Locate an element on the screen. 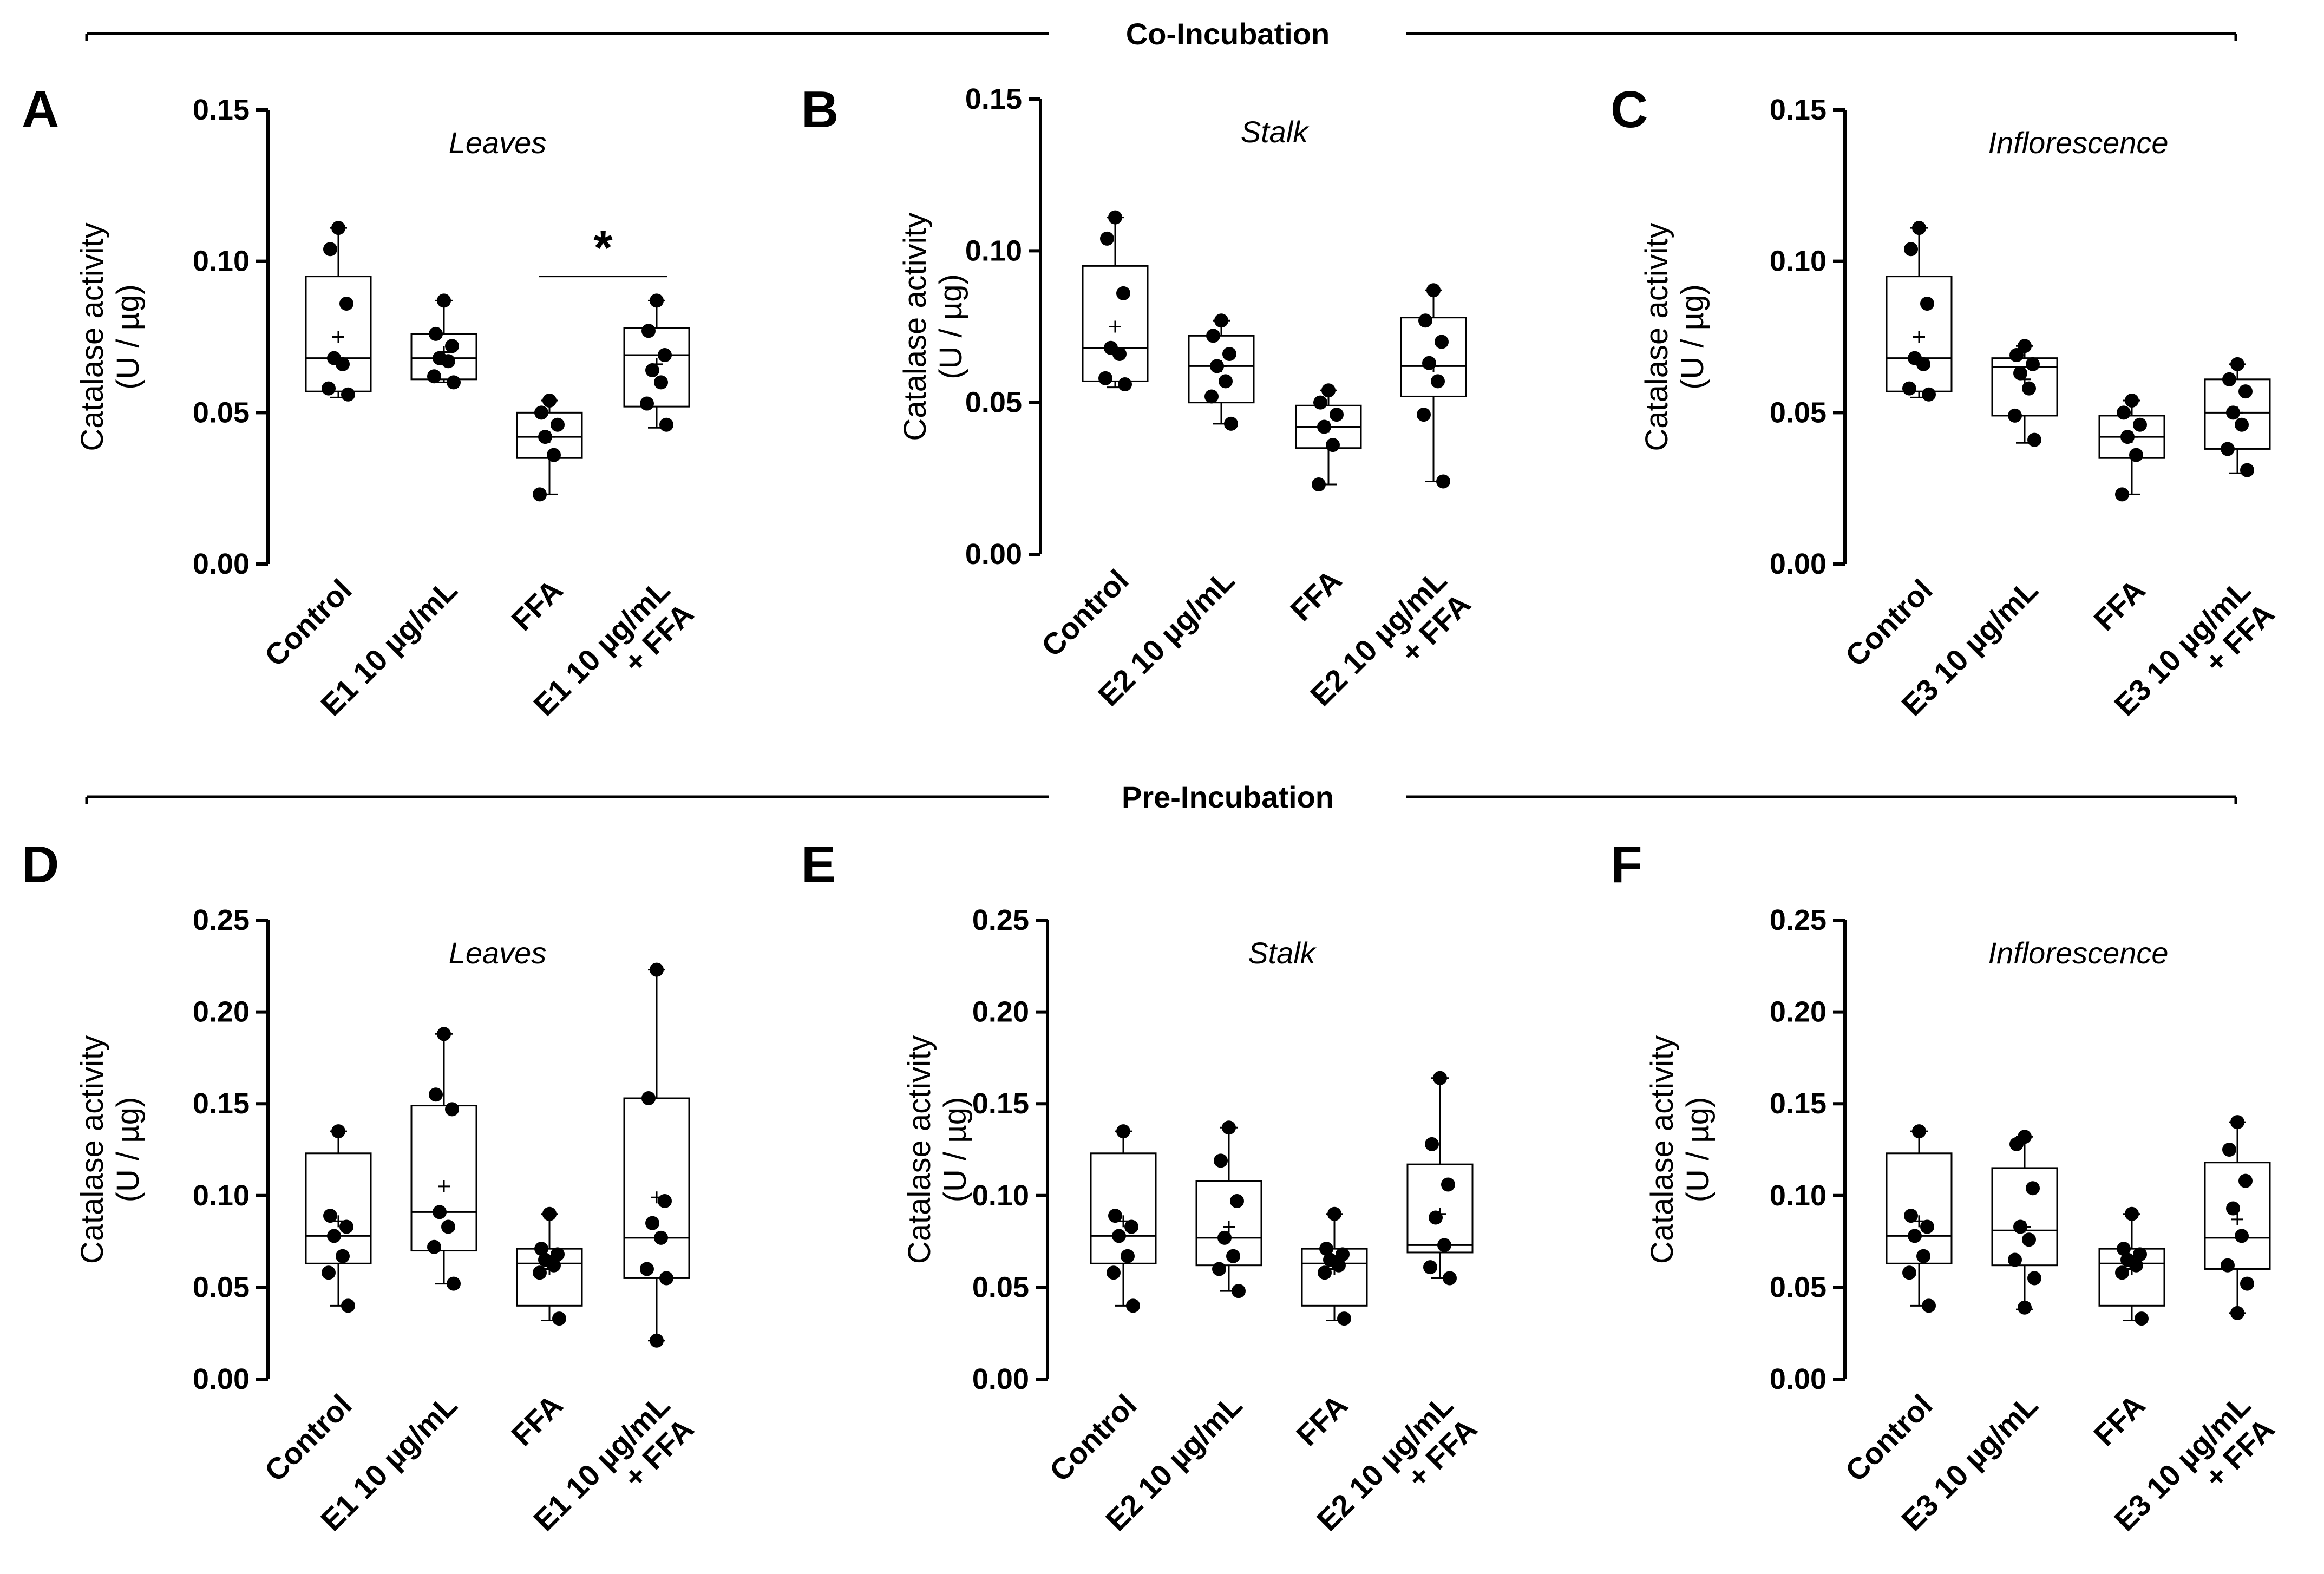 The width and height of the screenshot is (2324, 1574). panel-letter: D is located at coordinates (40, 865).